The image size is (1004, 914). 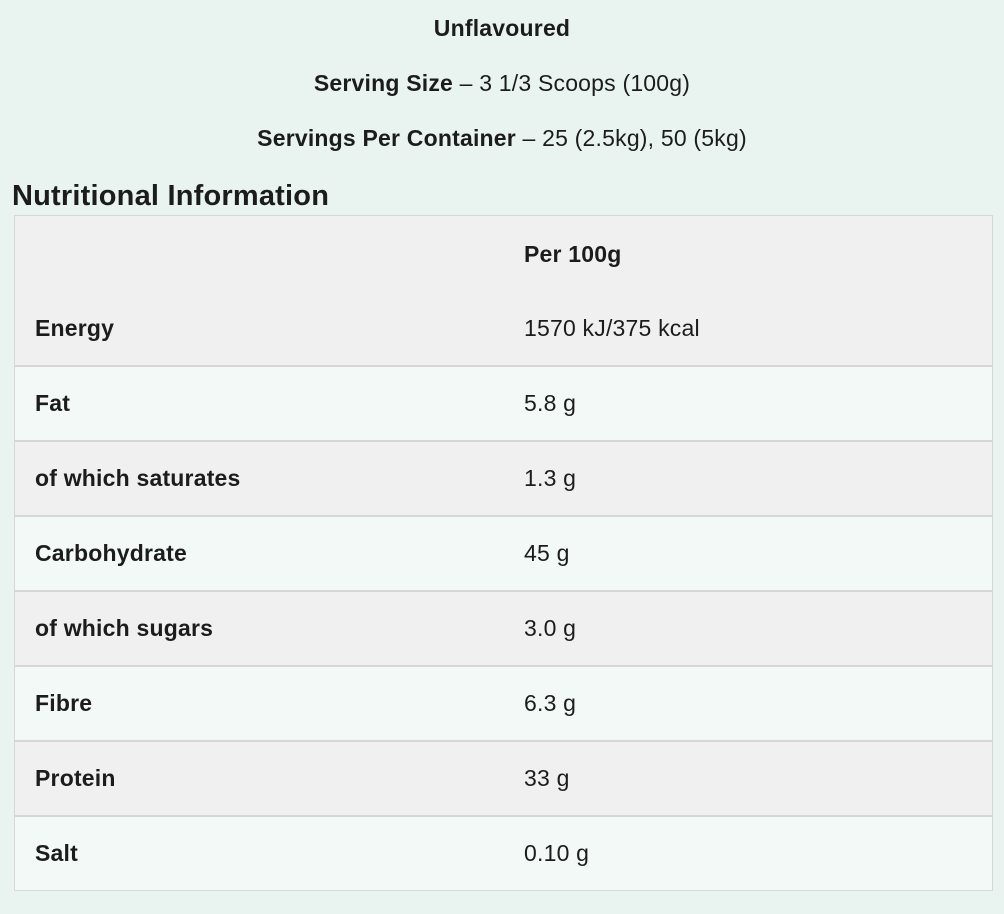 I want to click on table-row: Salt 0.10 g, so click(x=503, y=852).